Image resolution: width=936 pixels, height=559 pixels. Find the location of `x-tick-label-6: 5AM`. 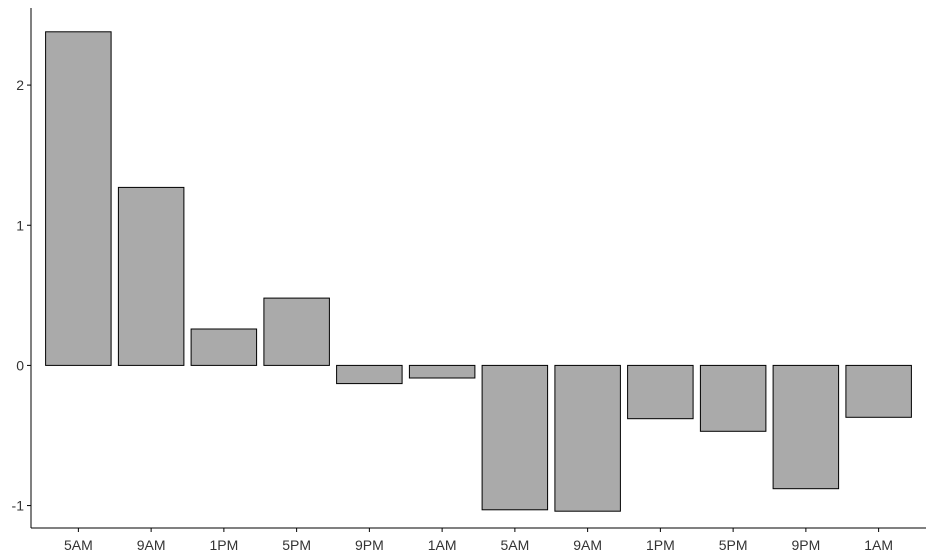

x-tick-label-6: 5AM is located at coordinates (514, 545).